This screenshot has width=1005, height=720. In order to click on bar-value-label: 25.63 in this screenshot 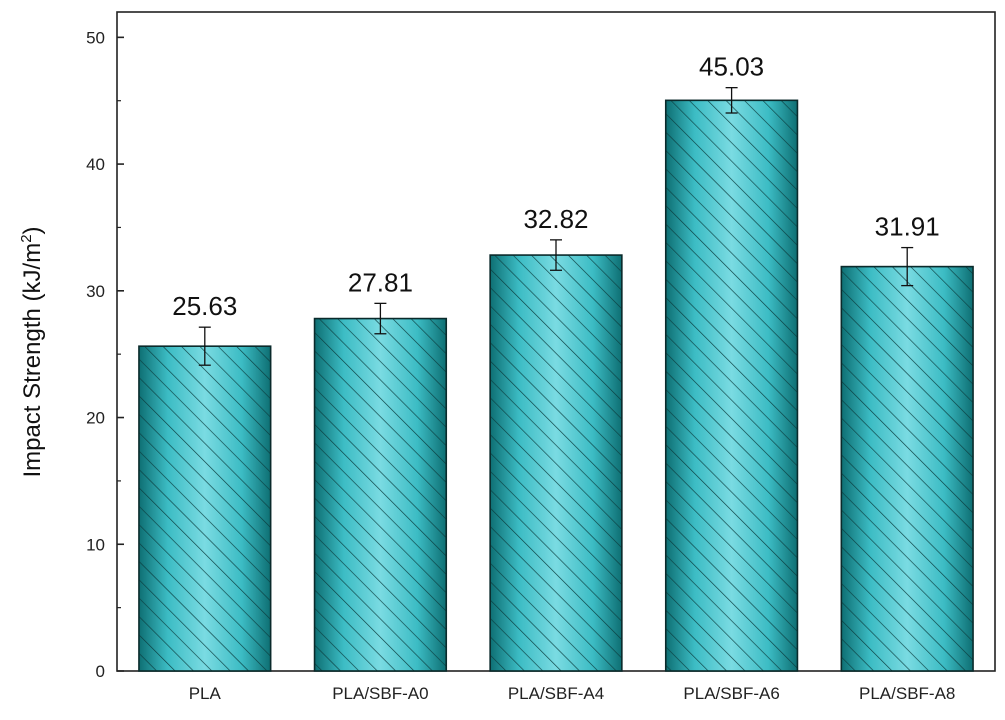, I will do `click(204, 306)`.